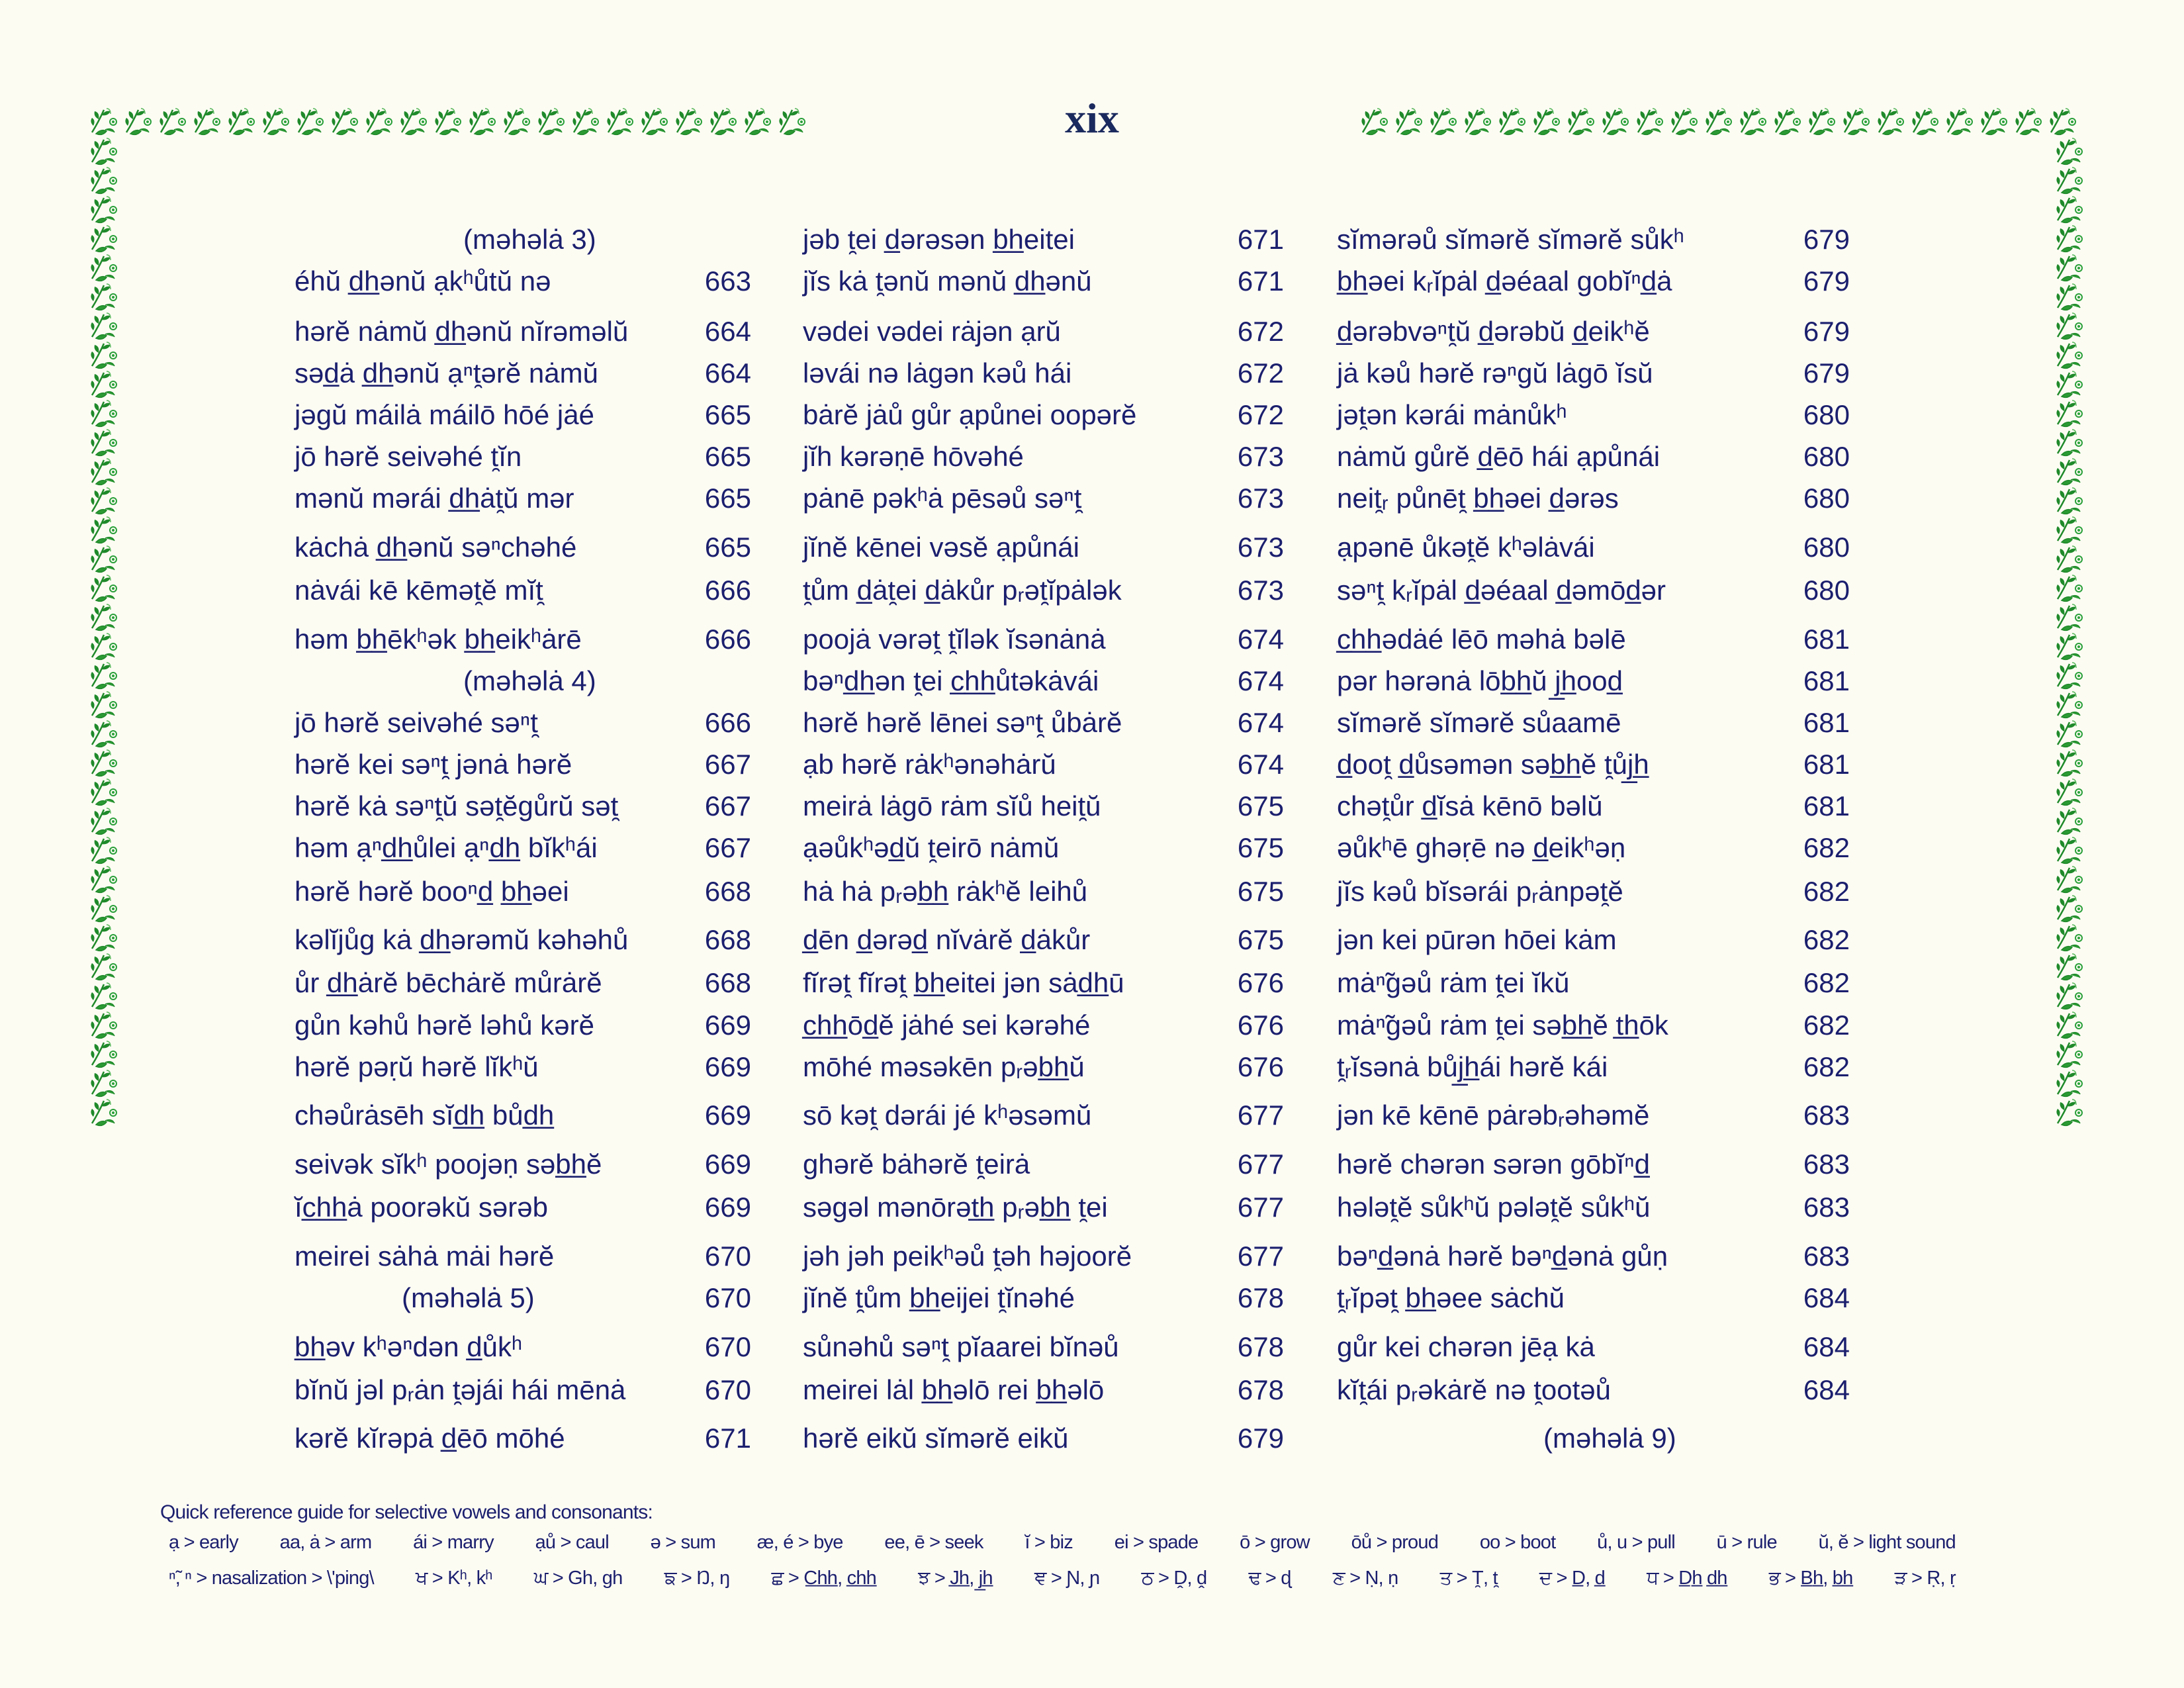  Describe the element at coordinates (419, 590) in the screenshot. I see `entry-title: nȧvái kē kēmət̯ĕ mĭt̯` at that location.